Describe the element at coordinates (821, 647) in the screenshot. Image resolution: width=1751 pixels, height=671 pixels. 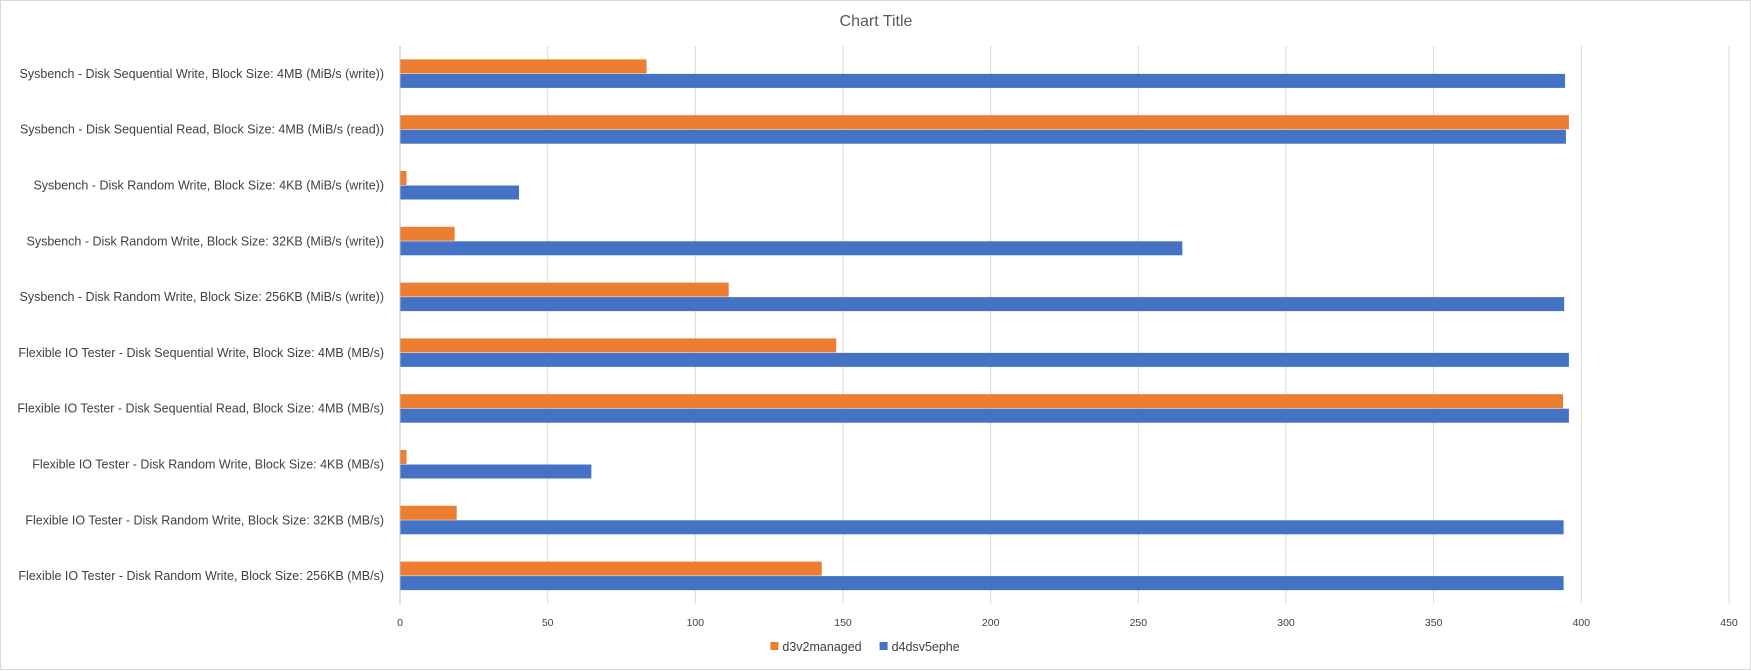
I see `legend-label-d3v2managed: d3v2managed` at that location.